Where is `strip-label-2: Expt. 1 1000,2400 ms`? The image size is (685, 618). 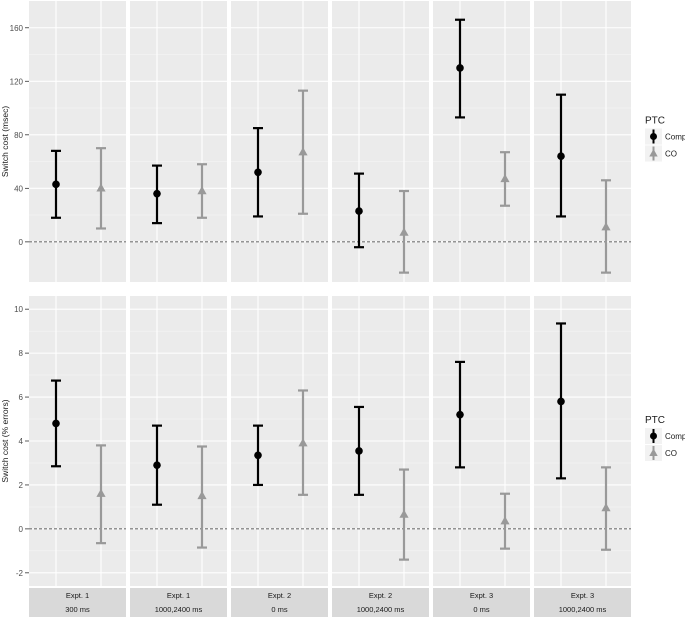 strip-label-2: Expt. 1 1000,2400 ms is located at coordinates (178, 602).